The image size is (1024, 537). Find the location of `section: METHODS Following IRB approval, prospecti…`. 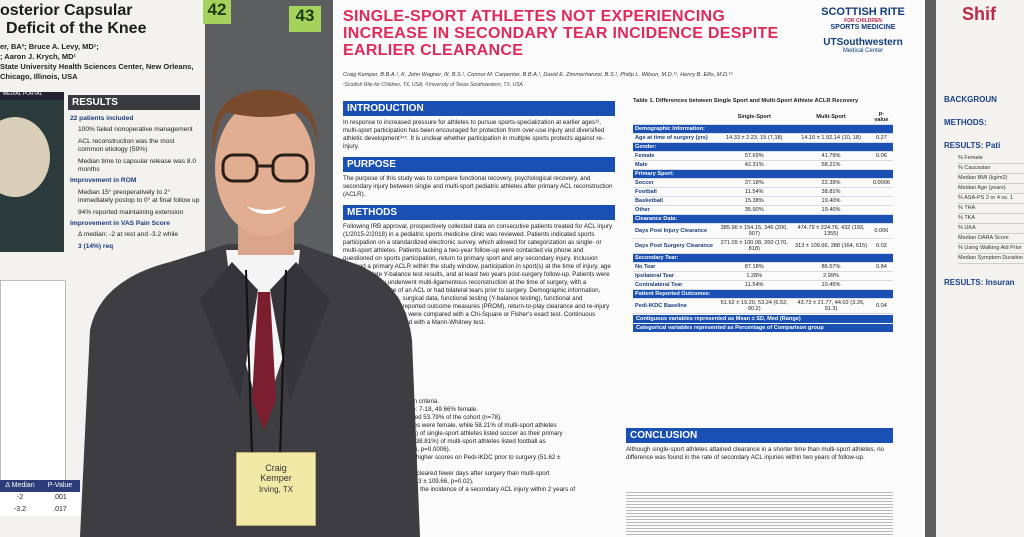

section: METHODS Following IRB approval, prospecti… is located at coordinates (479, 266).